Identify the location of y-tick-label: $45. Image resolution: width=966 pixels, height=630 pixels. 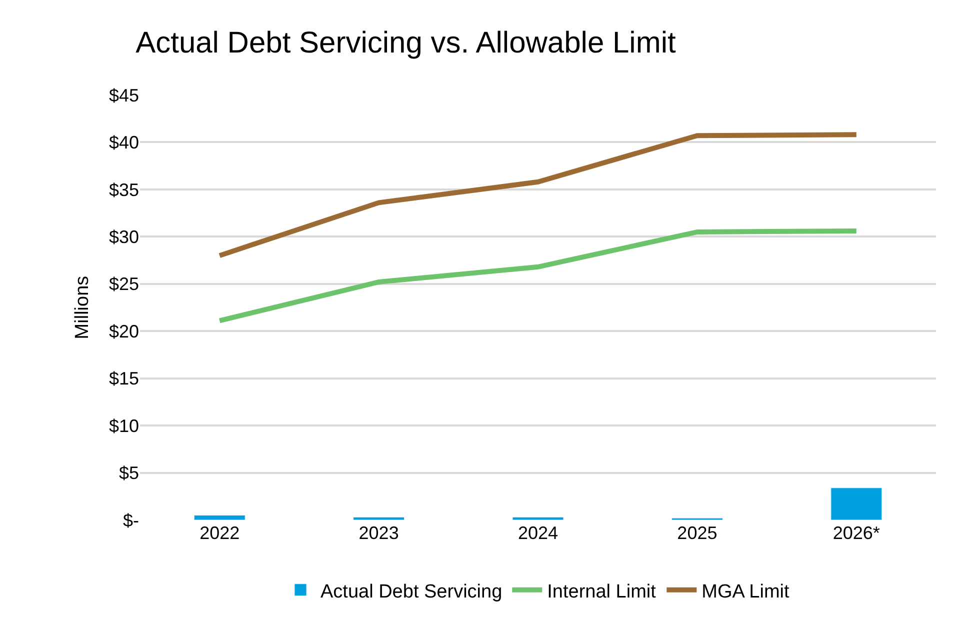
(123, 95).